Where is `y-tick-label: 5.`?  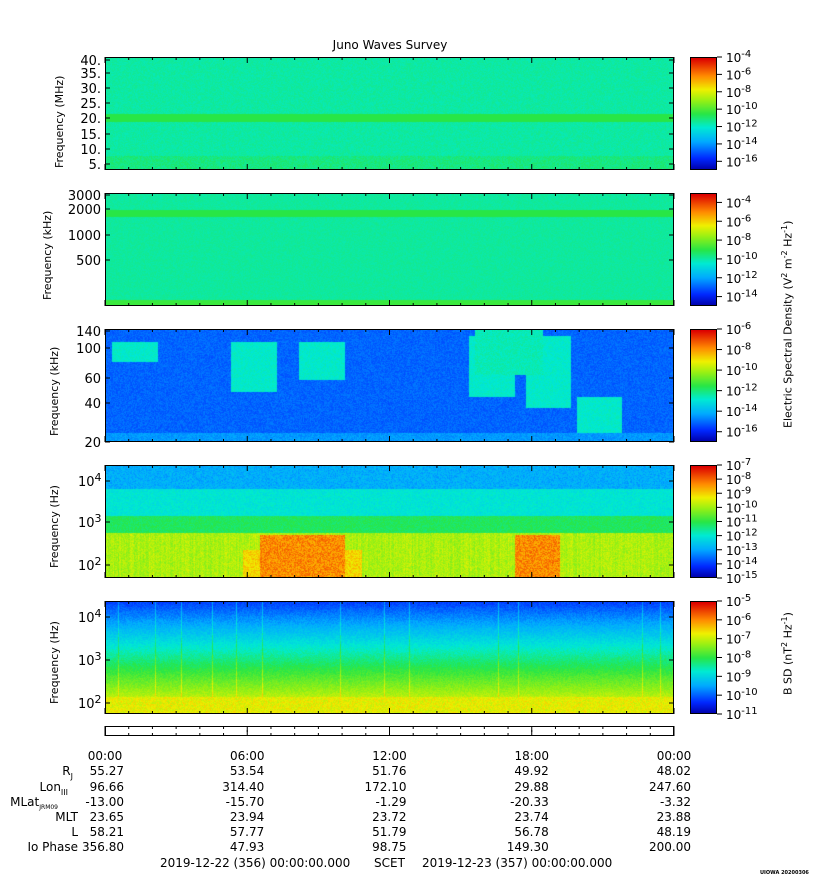 y-tick-label: 5. is located at coordinates (95, 165).